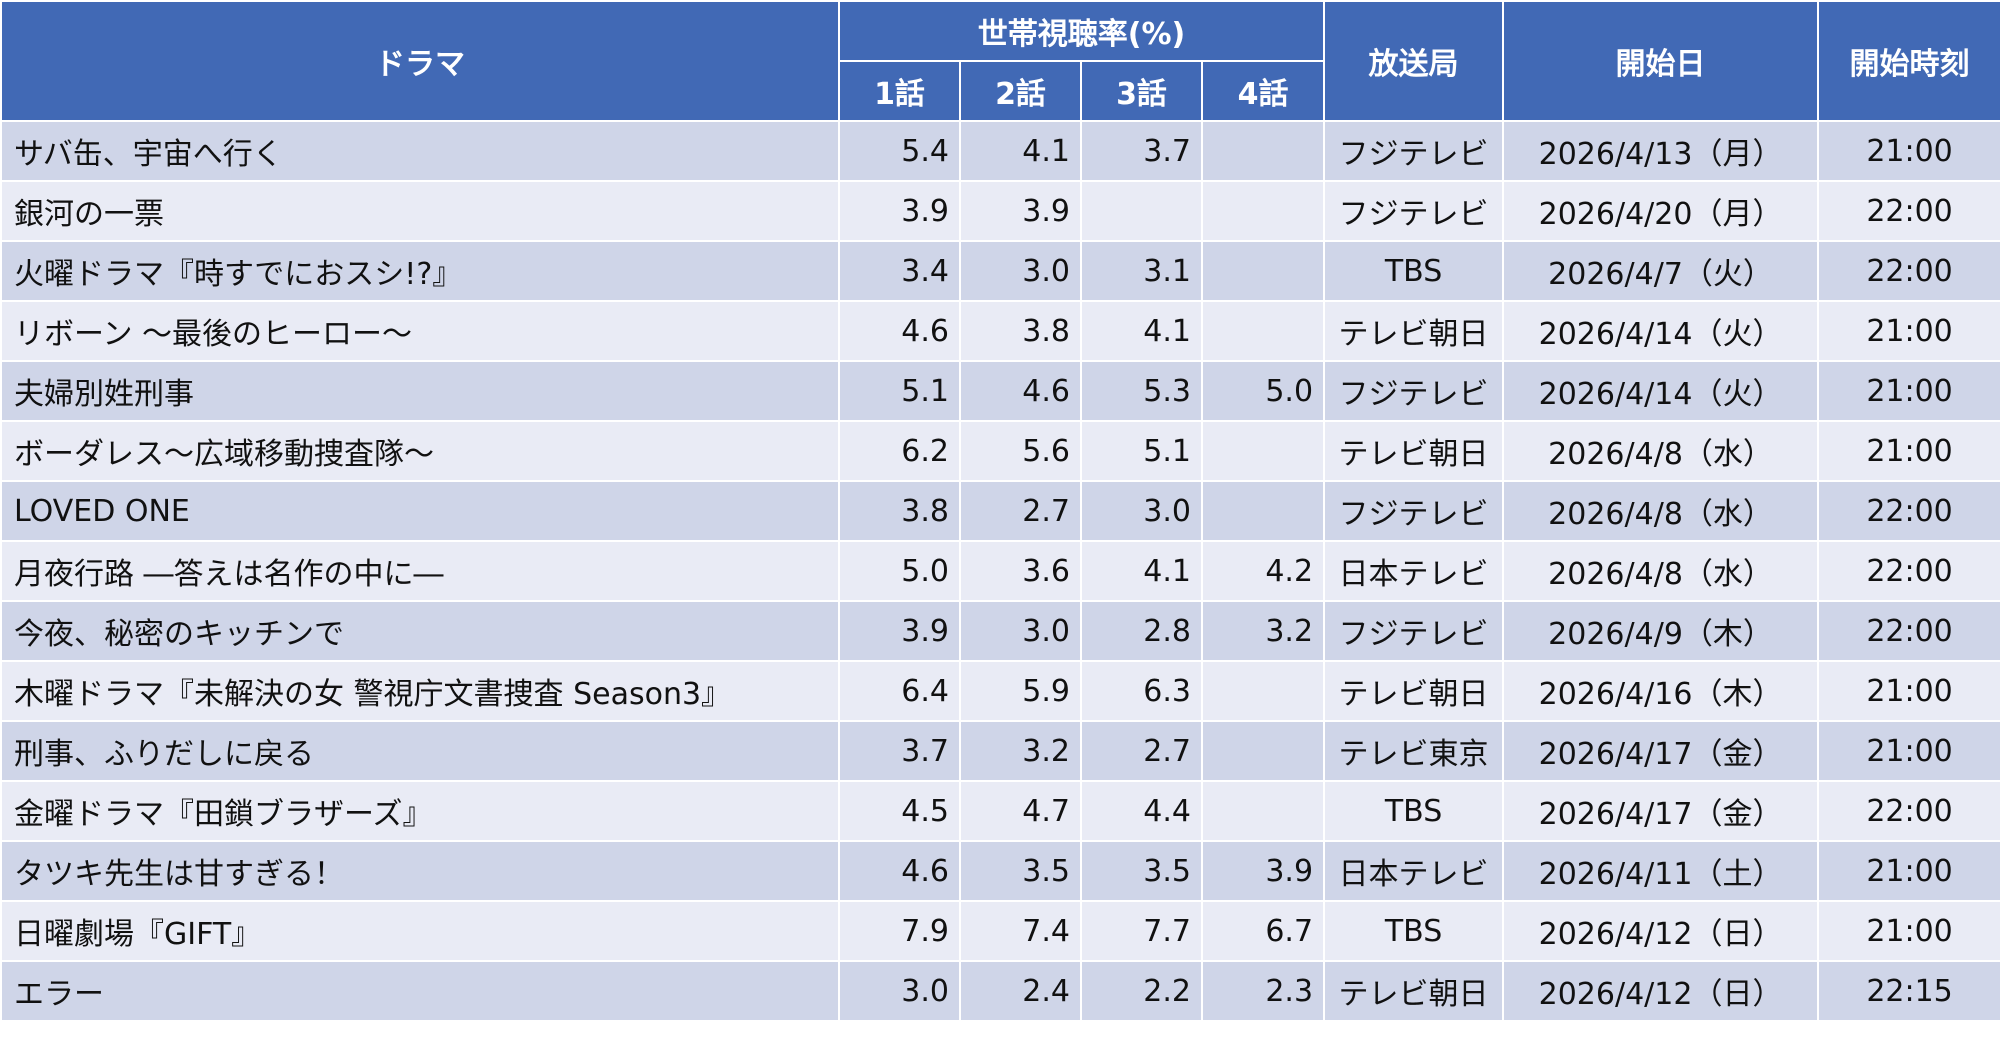  I want to click on cell: 6.4, so click(899, 691).